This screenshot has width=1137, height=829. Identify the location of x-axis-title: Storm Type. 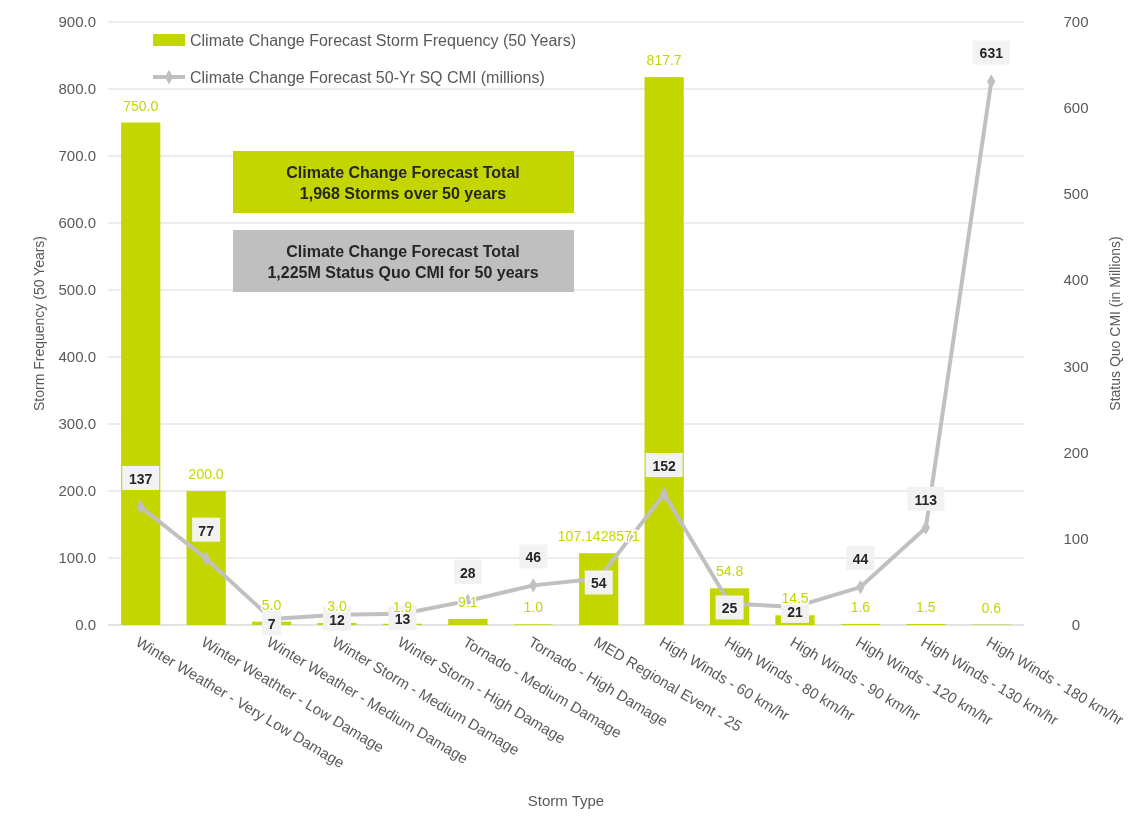
(566, 800).